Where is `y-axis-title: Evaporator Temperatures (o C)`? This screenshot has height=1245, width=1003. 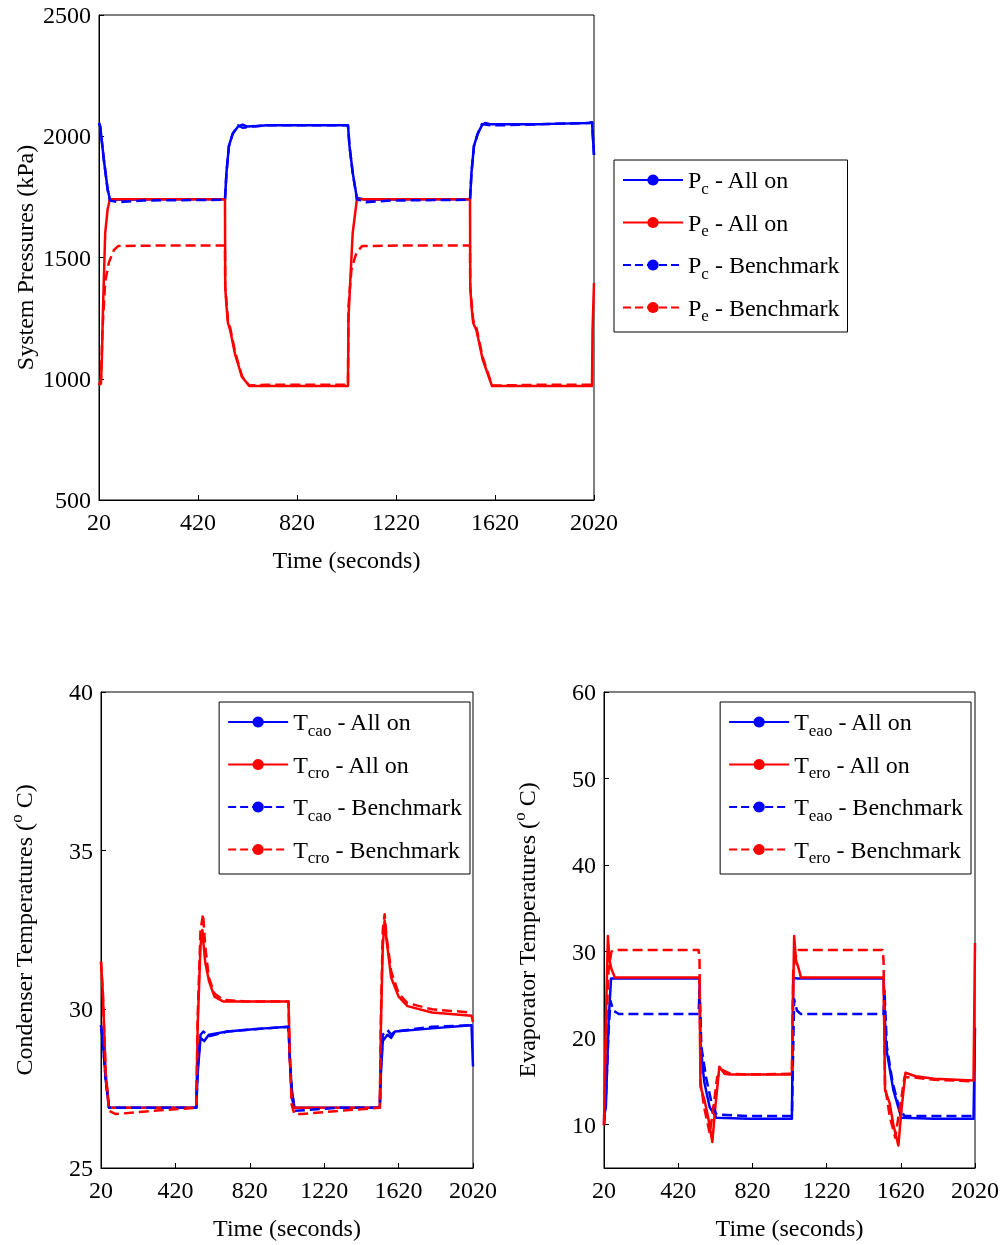 y-axis-title: Evaporator Temperatures (o C) is located at coordinates (525, 930).